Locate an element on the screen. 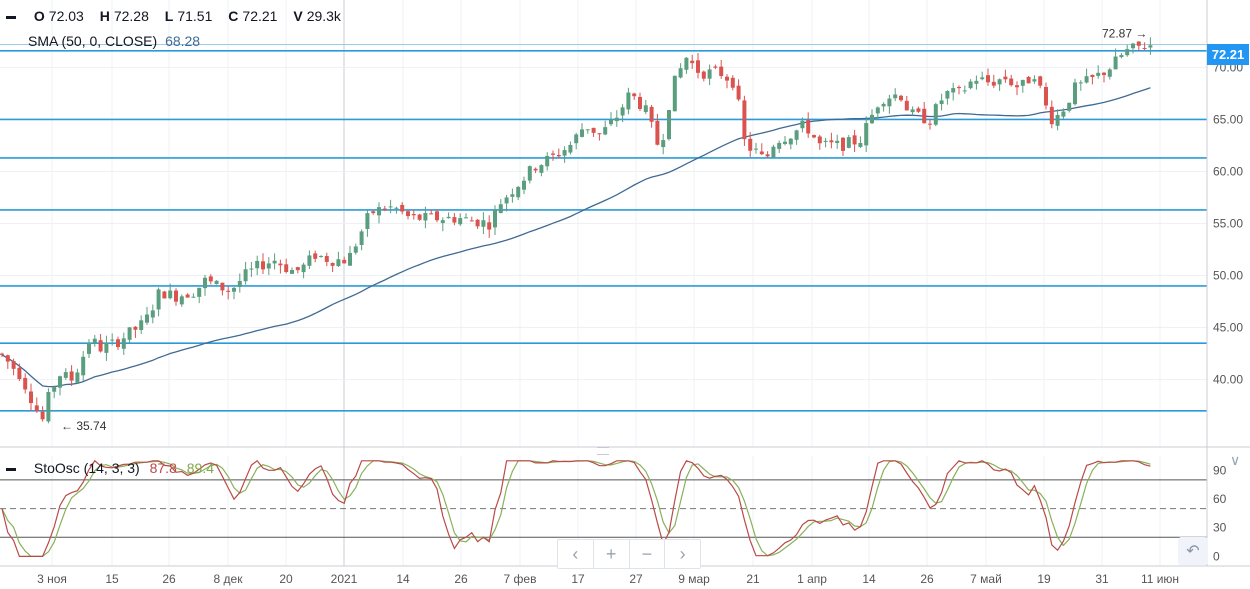 The width and height of the screenshot is (1250, 589). pane-splitter-handle is located at coordinates (603, 451).